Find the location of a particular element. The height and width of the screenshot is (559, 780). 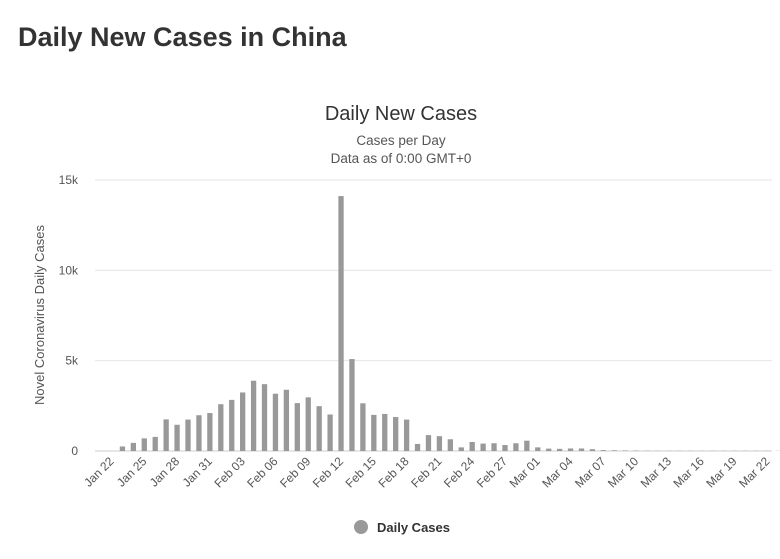

legend-marker-daily-cases is located at coordinates (361, 527).